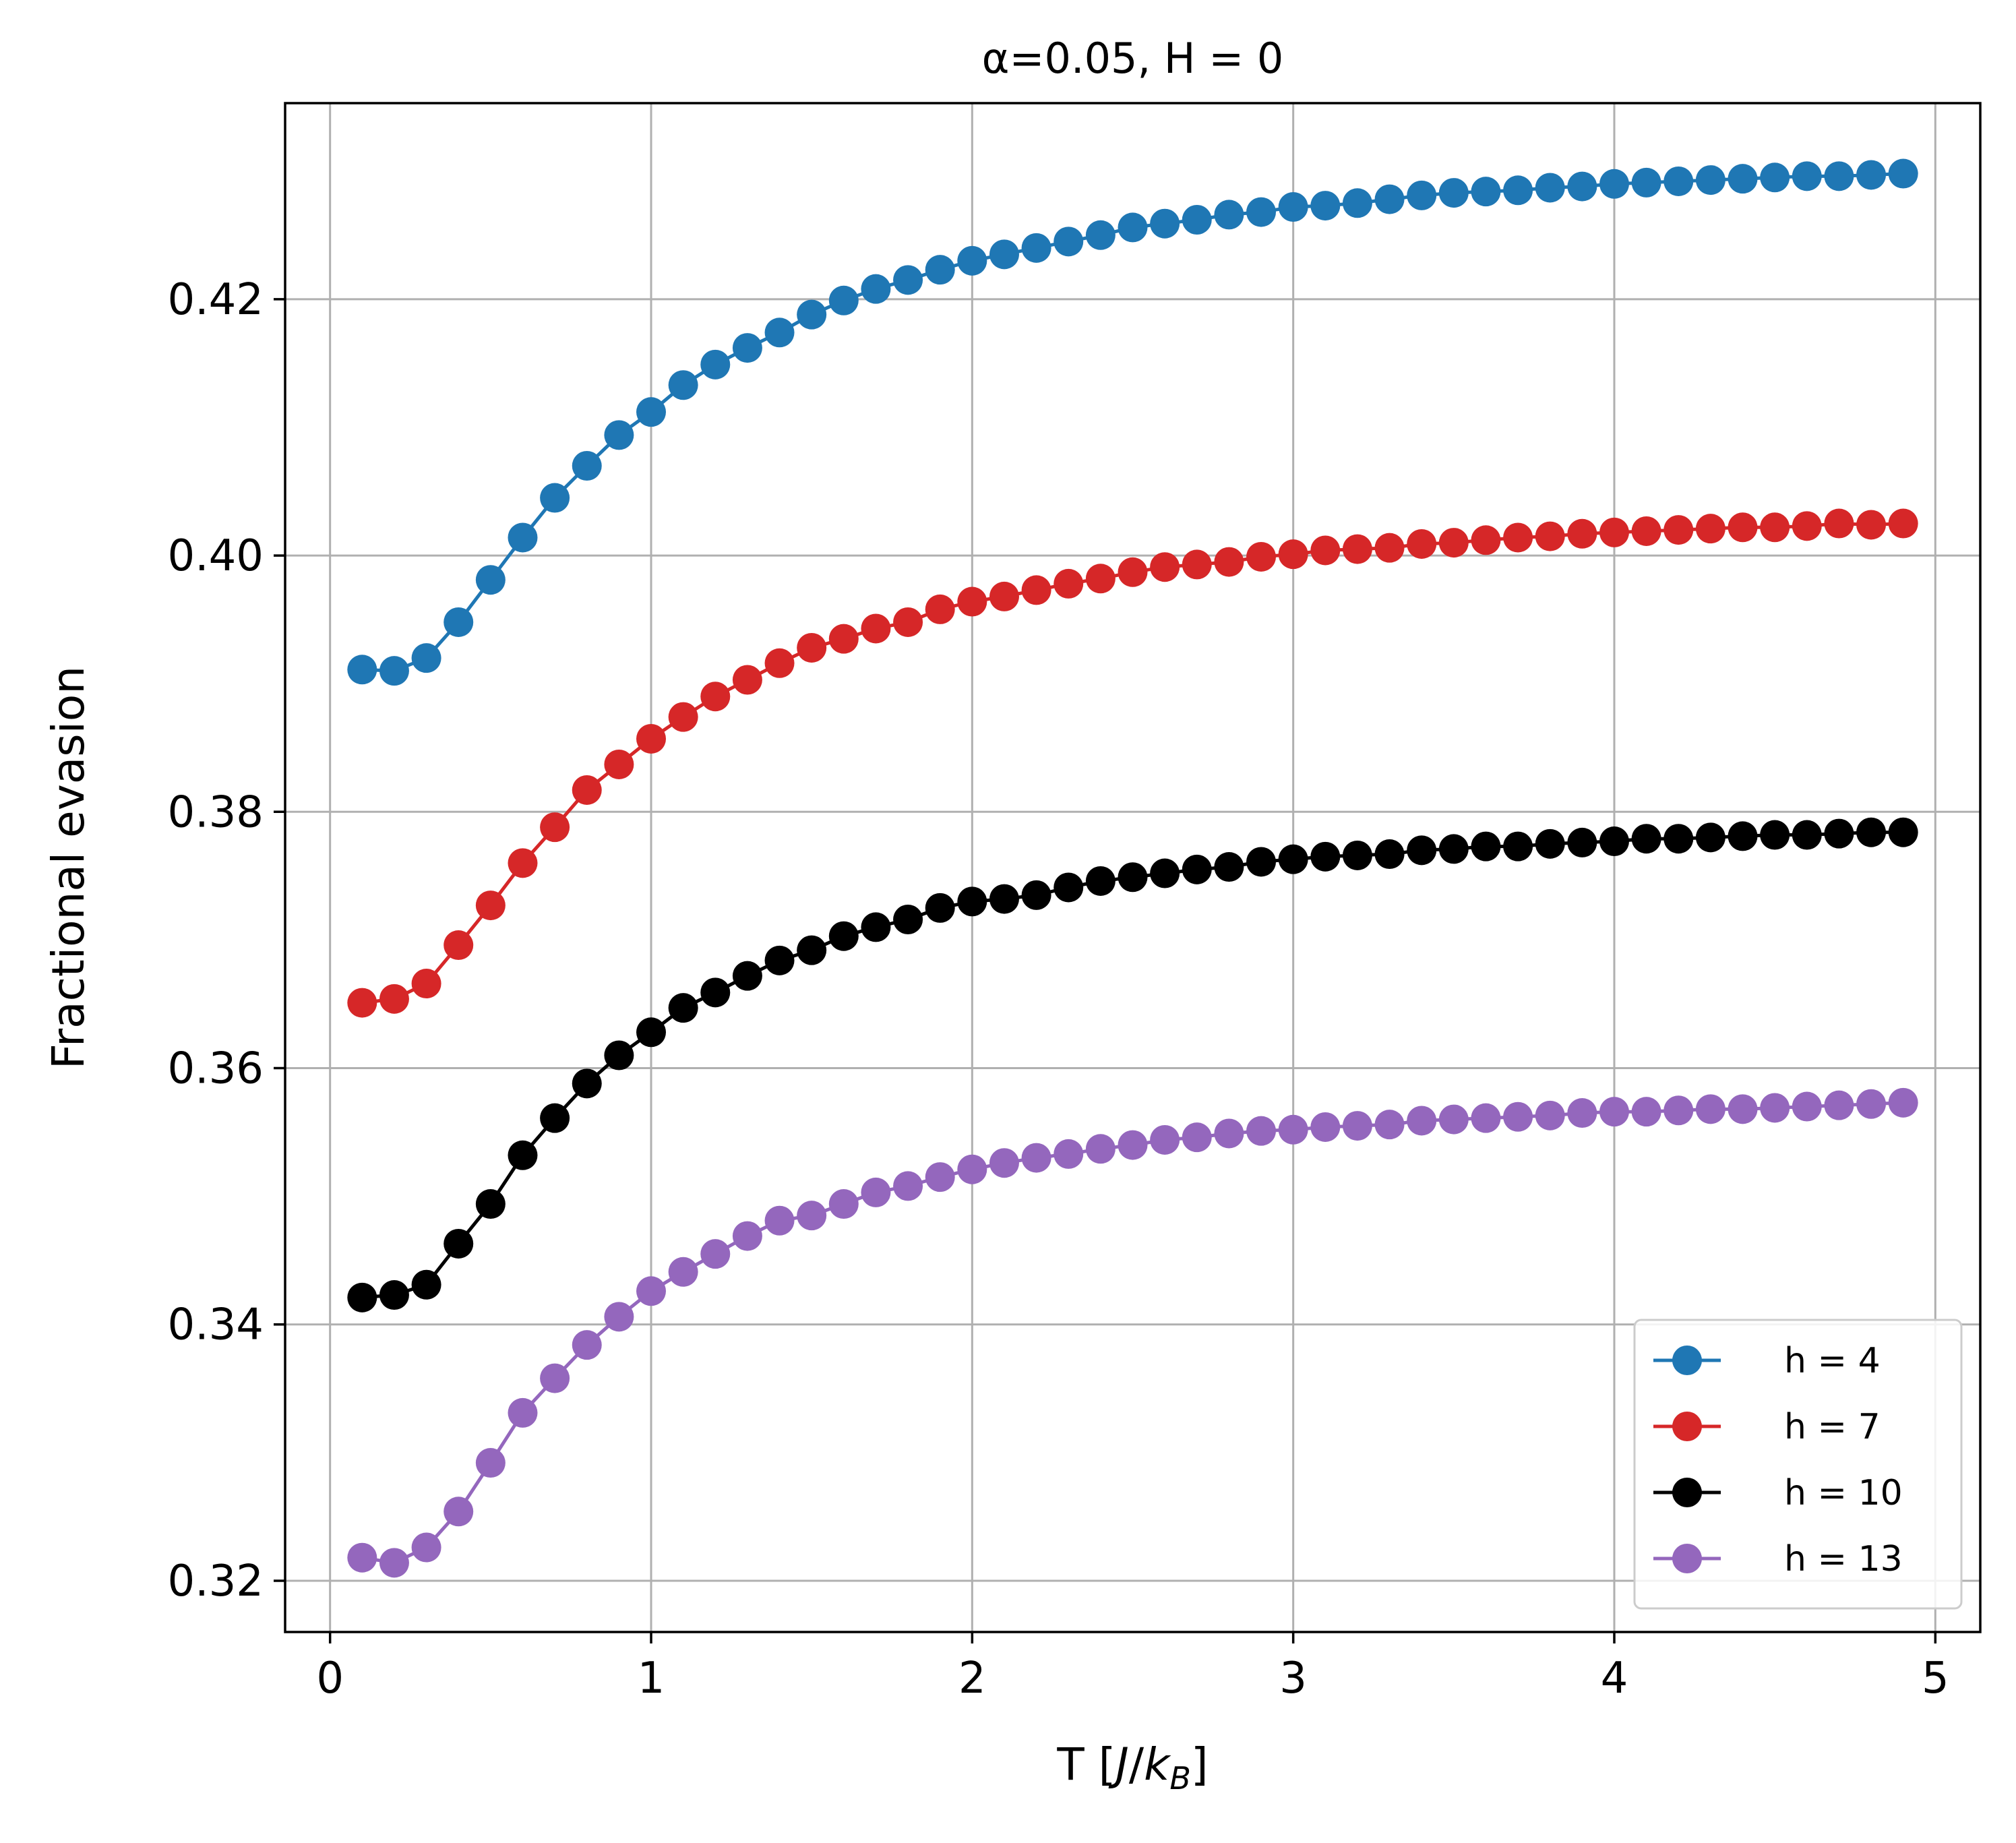 The width and height of the screenshot is (2016, 1843). I want to click on chart-title: α=0.05, H = 0, so click(1133, 58).